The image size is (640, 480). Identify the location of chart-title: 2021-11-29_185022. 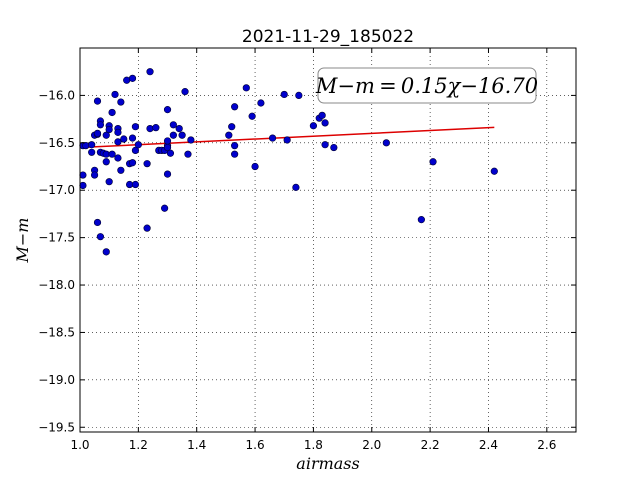
(328, 37).